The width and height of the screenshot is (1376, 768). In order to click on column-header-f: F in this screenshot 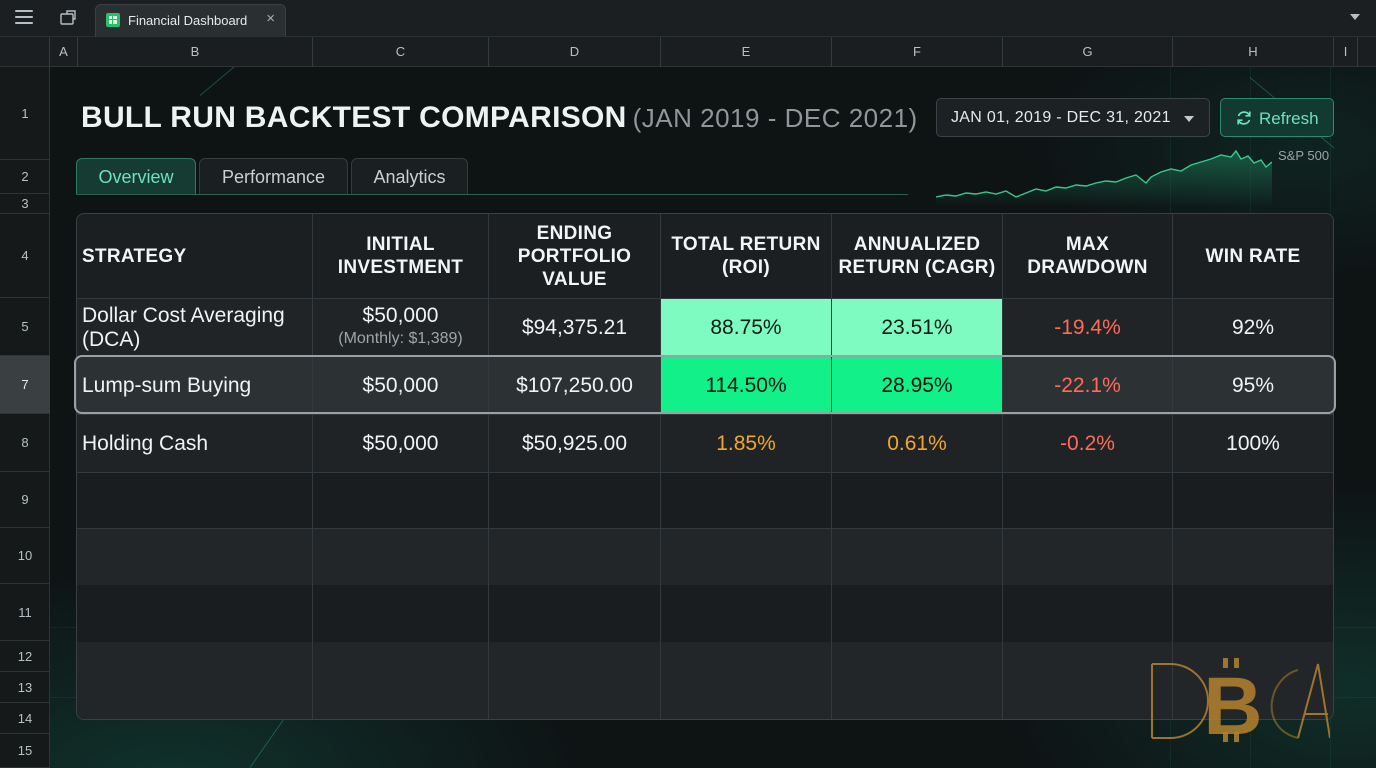, I will do `click(917, 52)`.